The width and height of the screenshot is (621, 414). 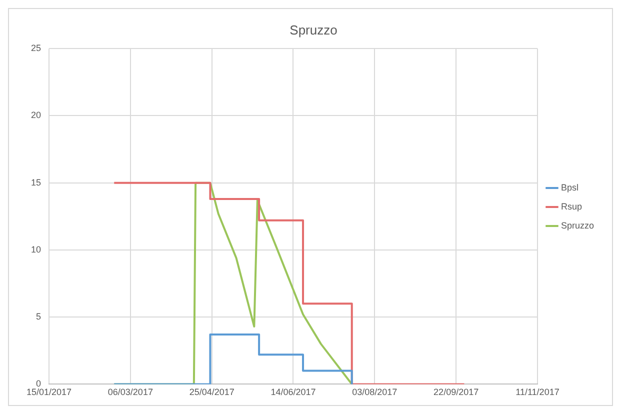 What do you see at coordinates (36, 48) in the screenshot?
I see `y-tick-label: 25` at bounding box center [36, 48].